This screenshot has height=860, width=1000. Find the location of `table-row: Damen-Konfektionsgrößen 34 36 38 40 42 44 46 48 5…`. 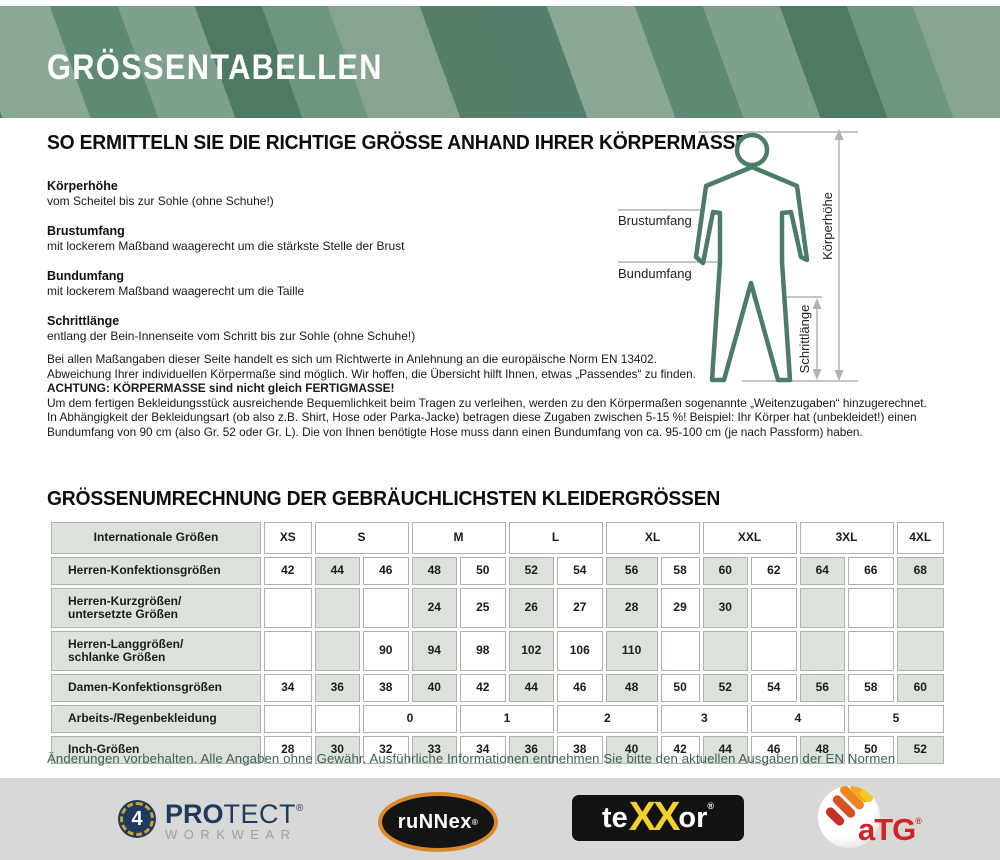

table-row: Damen-Konfektionsgrößen 34 36 38 40 42 44 46 48 5… is located at coordinates (497, 688).